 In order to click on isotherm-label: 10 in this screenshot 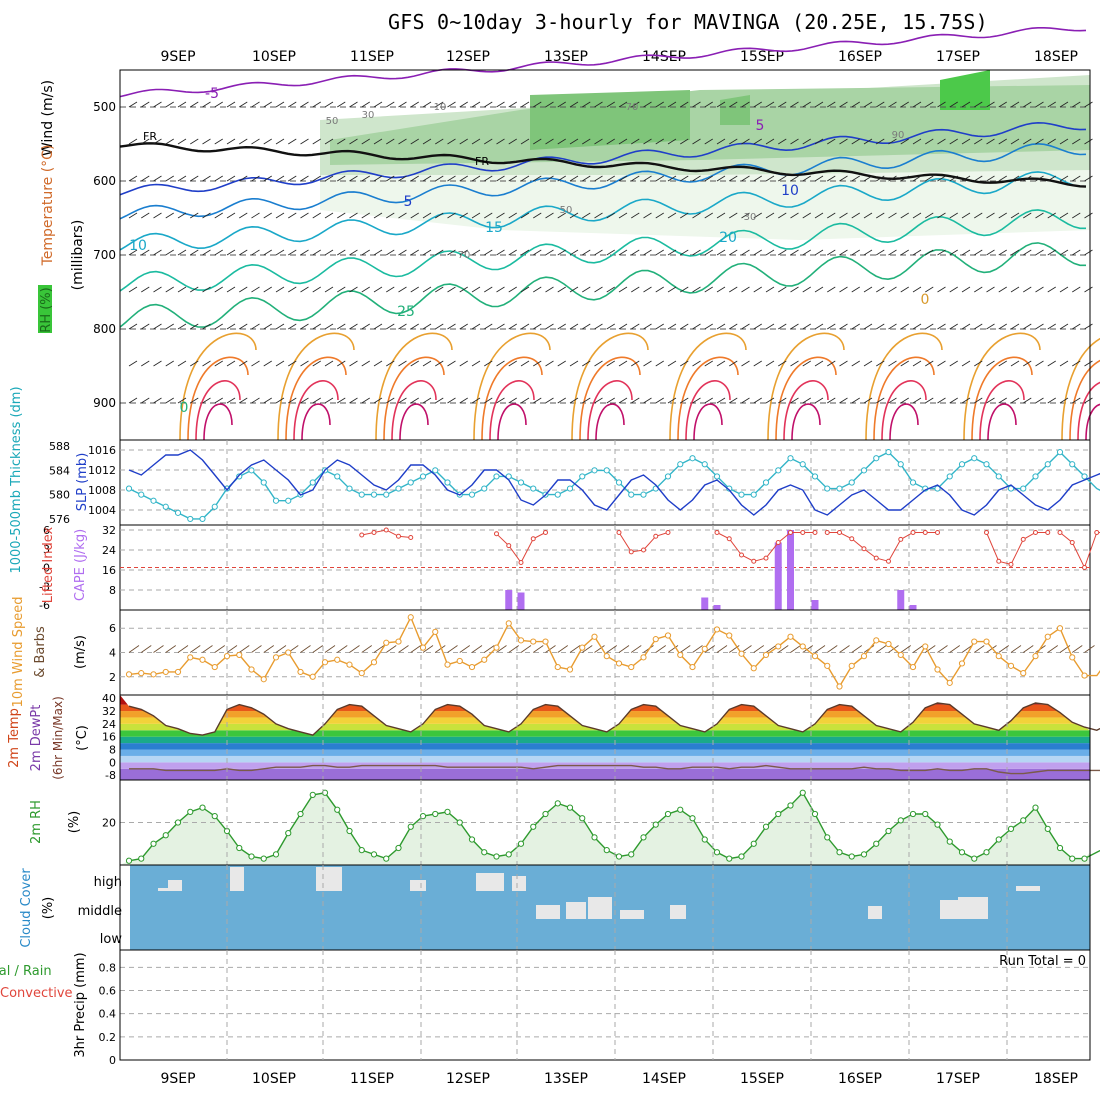, I will do `click(790, 191)`.